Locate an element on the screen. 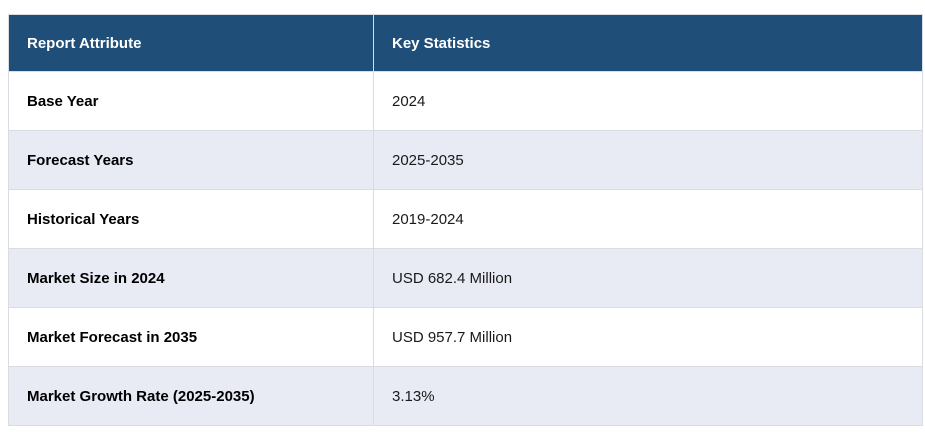 This screenshot has width=925, height=433. column-header-report-attribute: Report Attribute is located at coordinates (191, 43).